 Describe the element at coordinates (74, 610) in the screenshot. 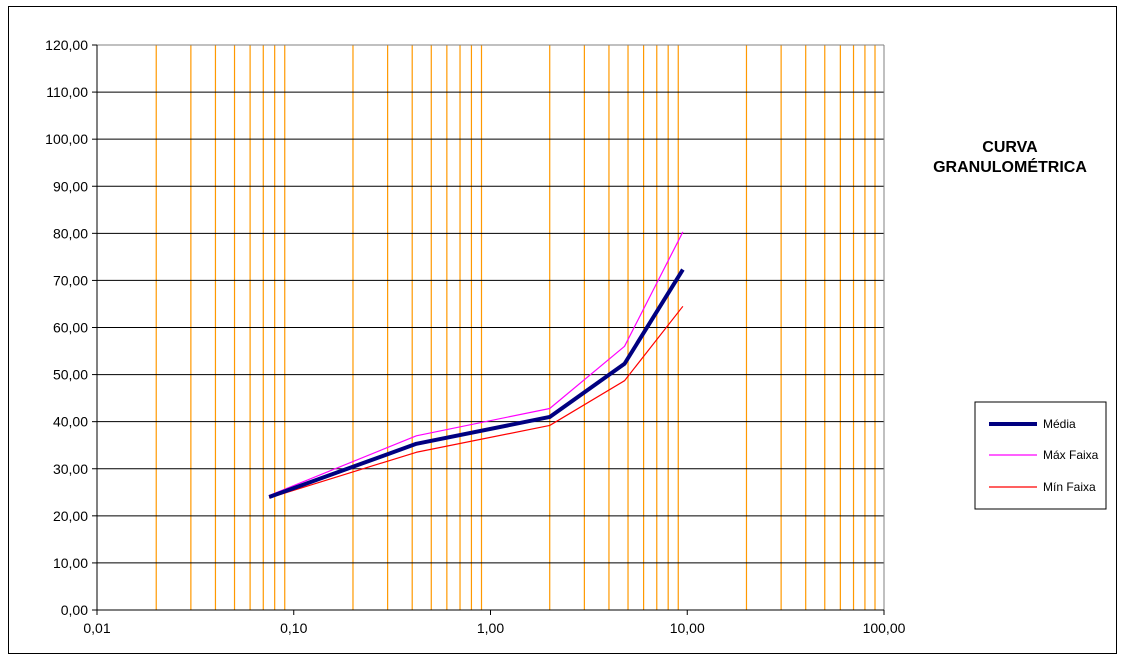

I see `y-tick-label: 0,00` at that location.